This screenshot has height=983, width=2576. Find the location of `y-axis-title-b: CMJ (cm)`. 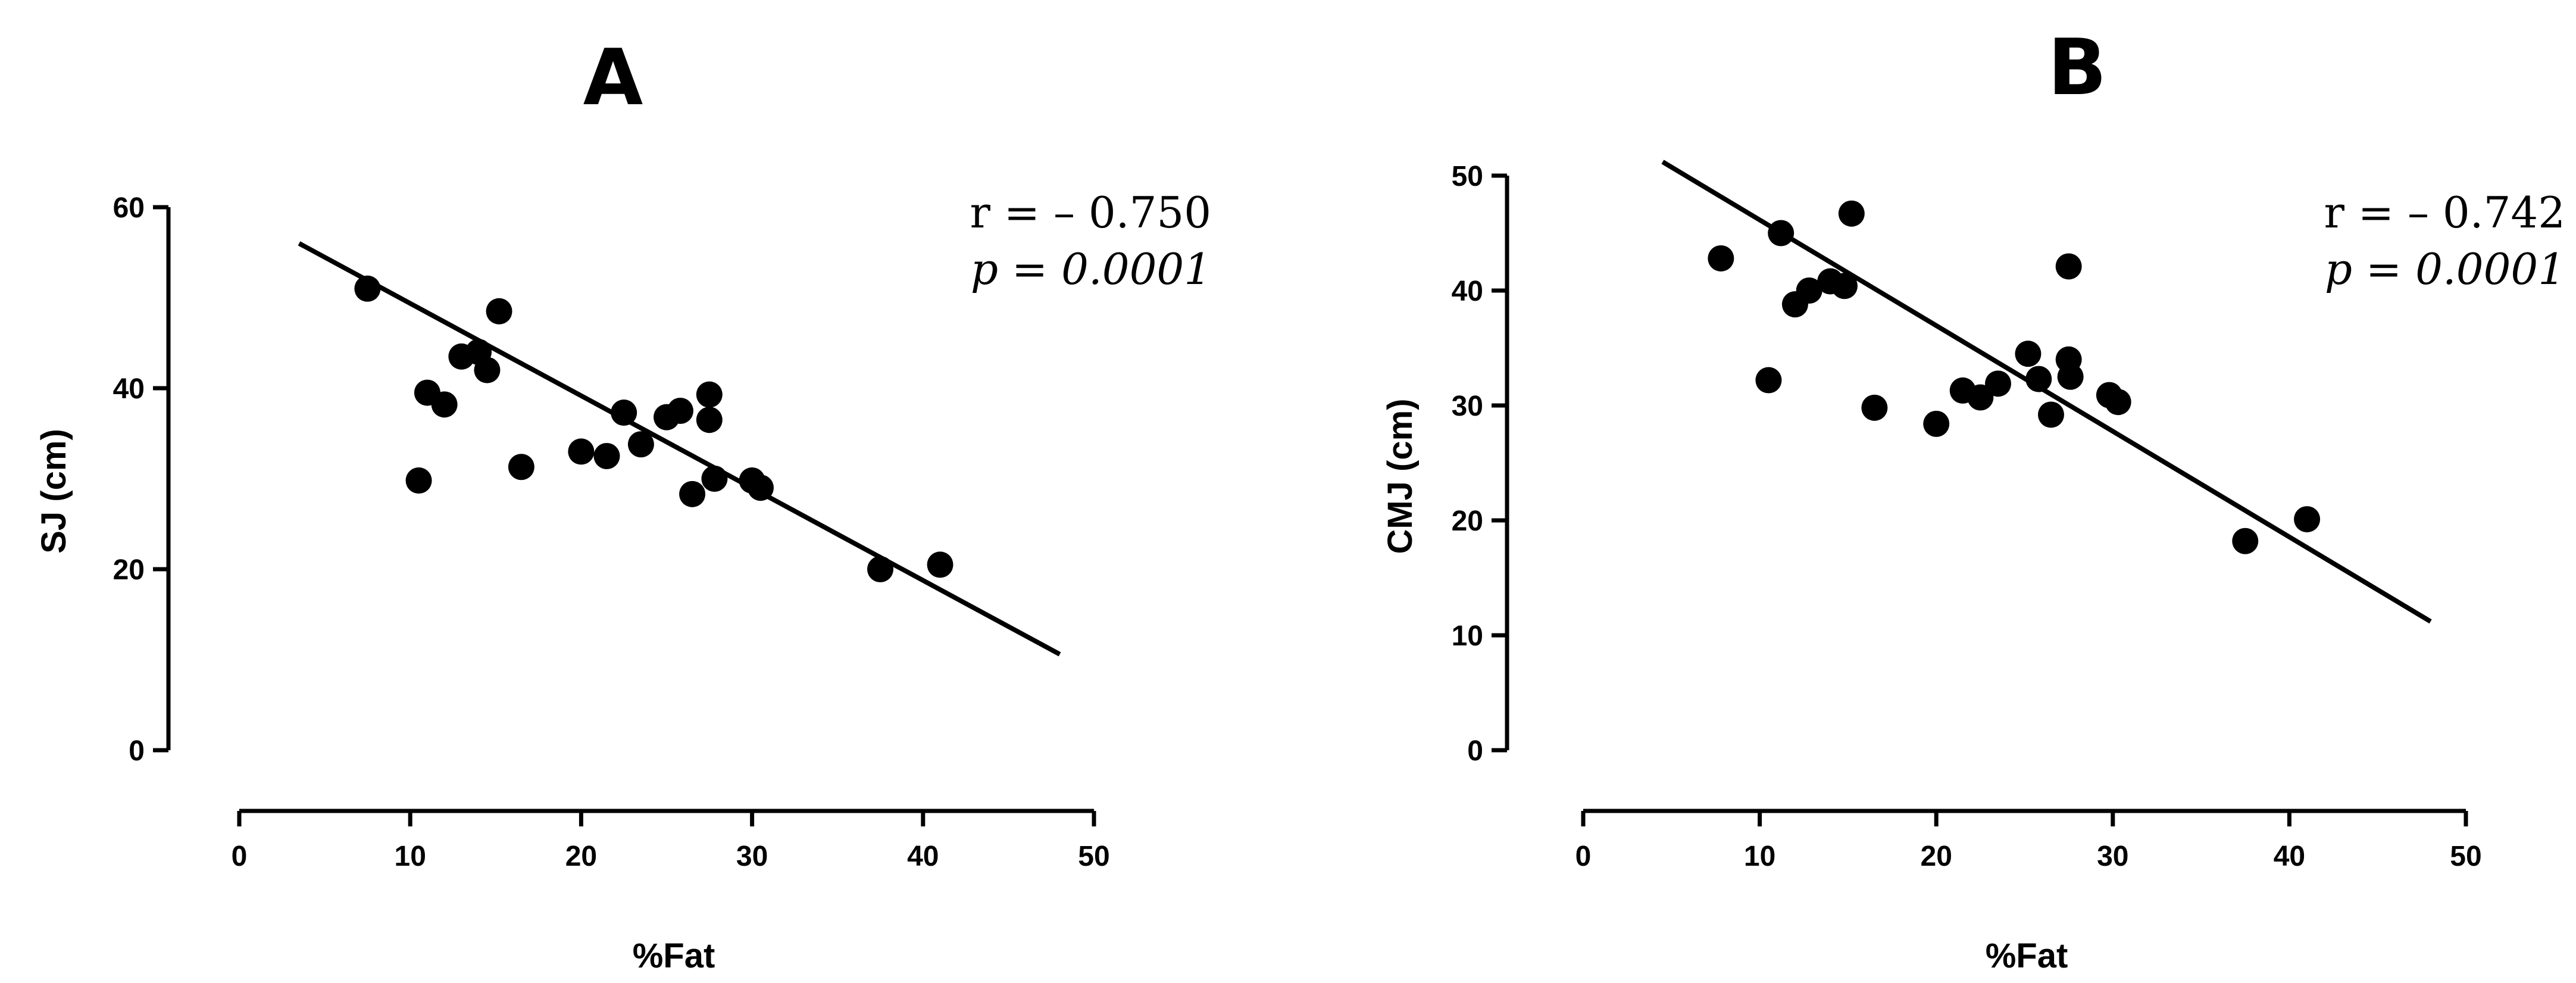

y-axis-title-b: CMJ (cm) is located at coordinates (1400, 476).